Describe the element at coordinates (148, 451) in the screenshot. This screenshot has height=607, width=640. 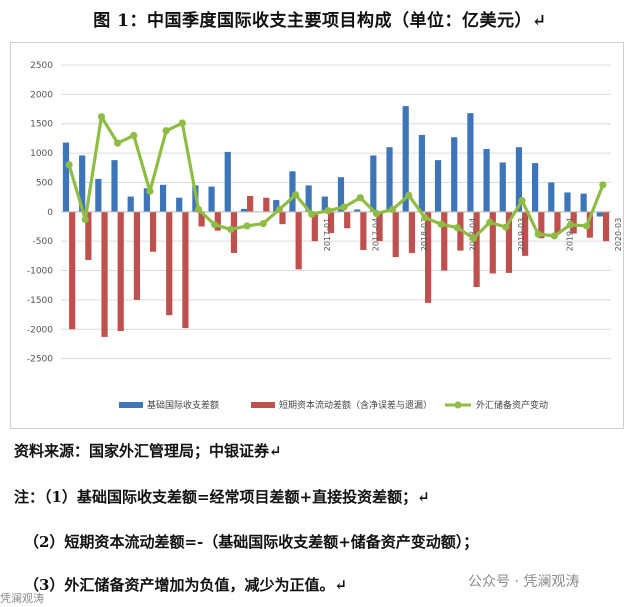
I see `source-note: 资料来源：国家外汇管理局；中银证券↵` at that location.